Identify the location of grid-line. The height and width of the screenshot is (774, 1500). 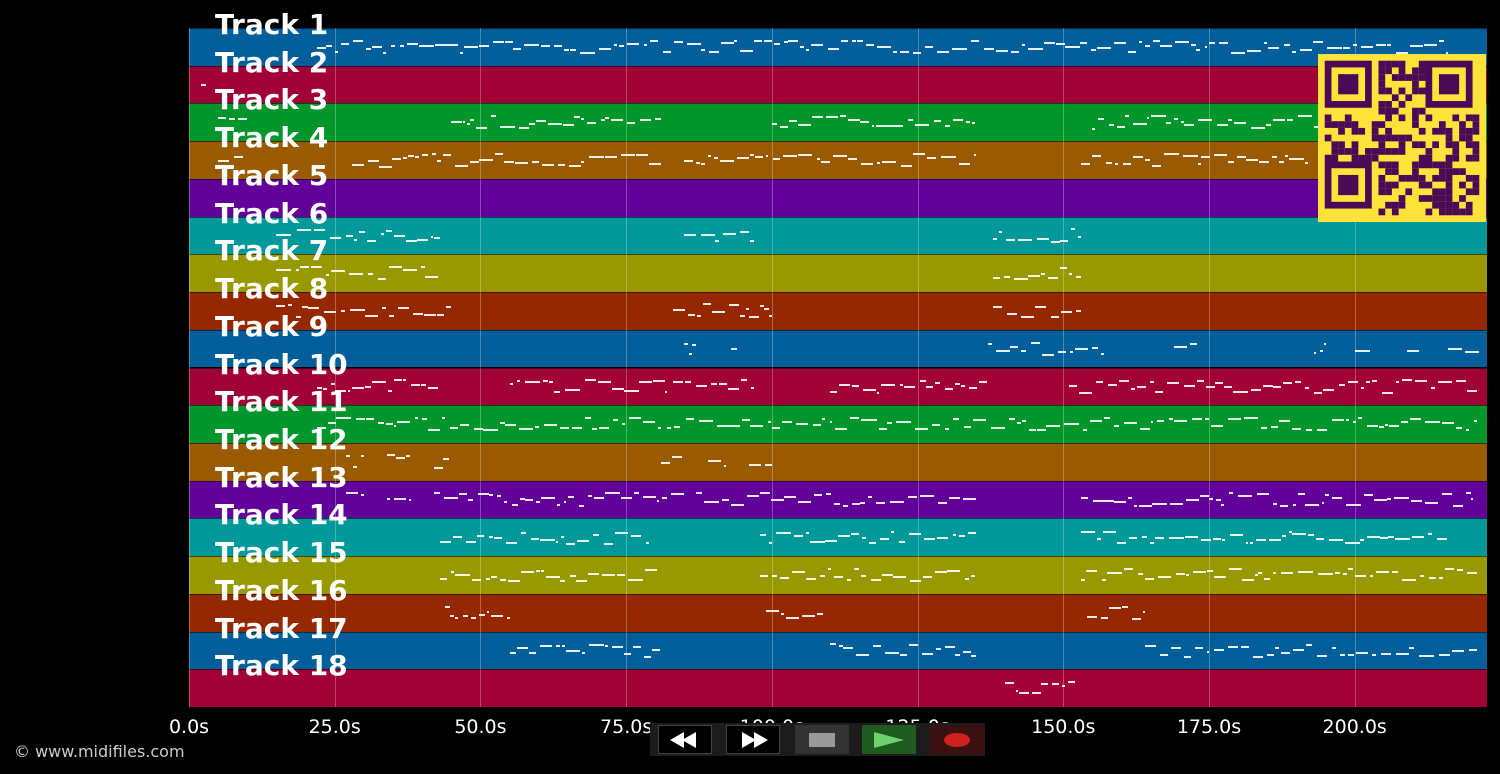
(189, 367).